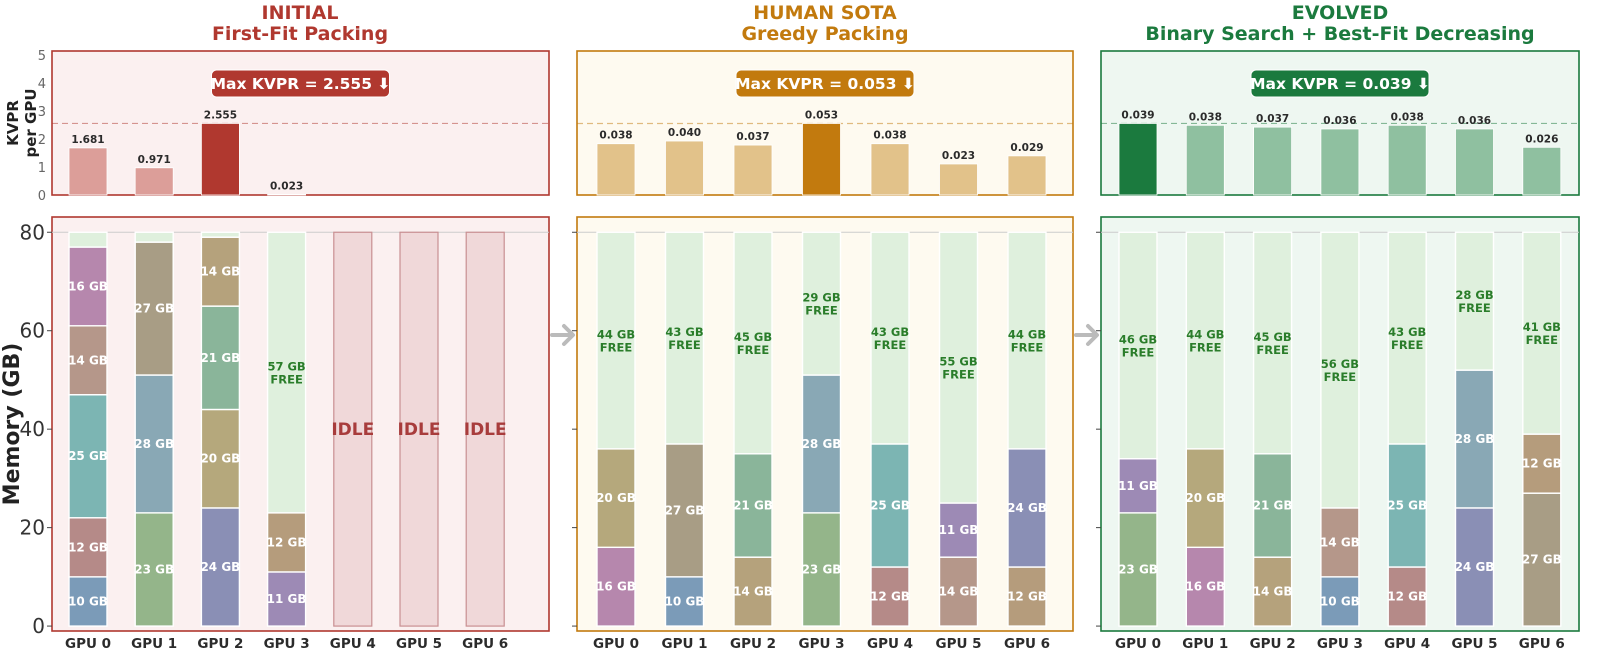 The height and width of the screenshot is (655, 1600). What do you see at coordinates (154, 569) in the screenshot?
I see `model-segment-label: 23 GB` at bounding box center [154, 569].